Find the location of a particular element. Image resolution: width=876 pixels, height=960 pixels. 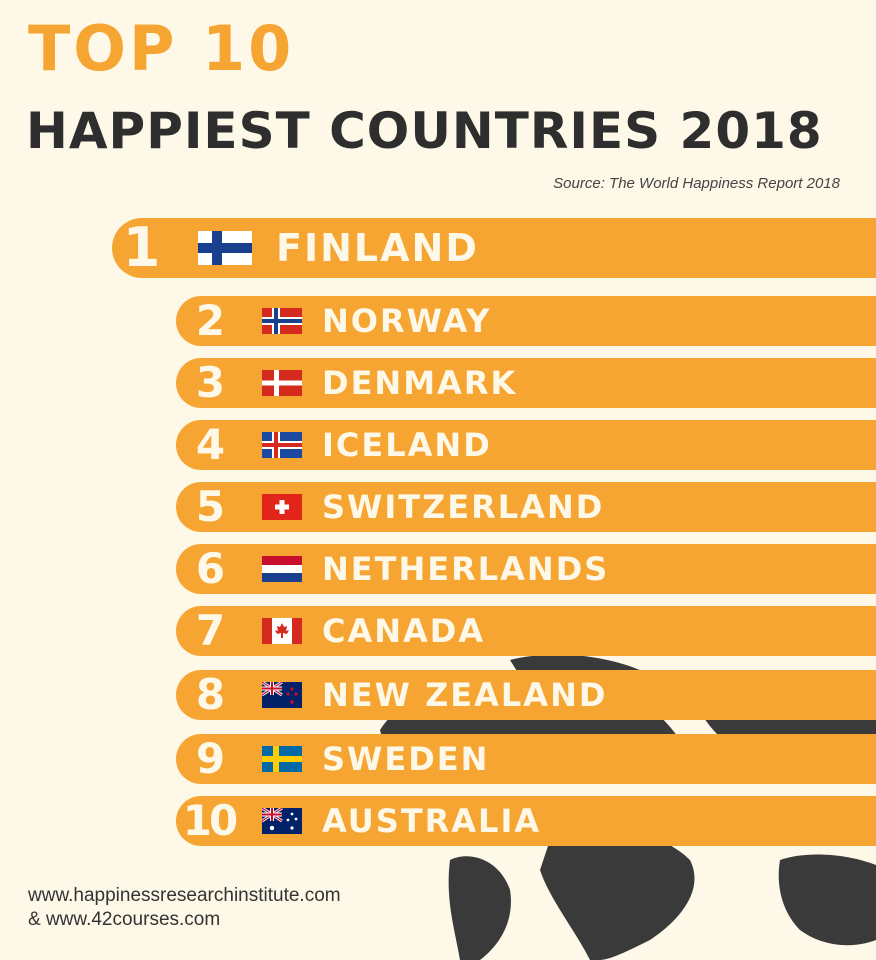

ranking-row: 4 ICELAND is located at coordinates (526, 445).